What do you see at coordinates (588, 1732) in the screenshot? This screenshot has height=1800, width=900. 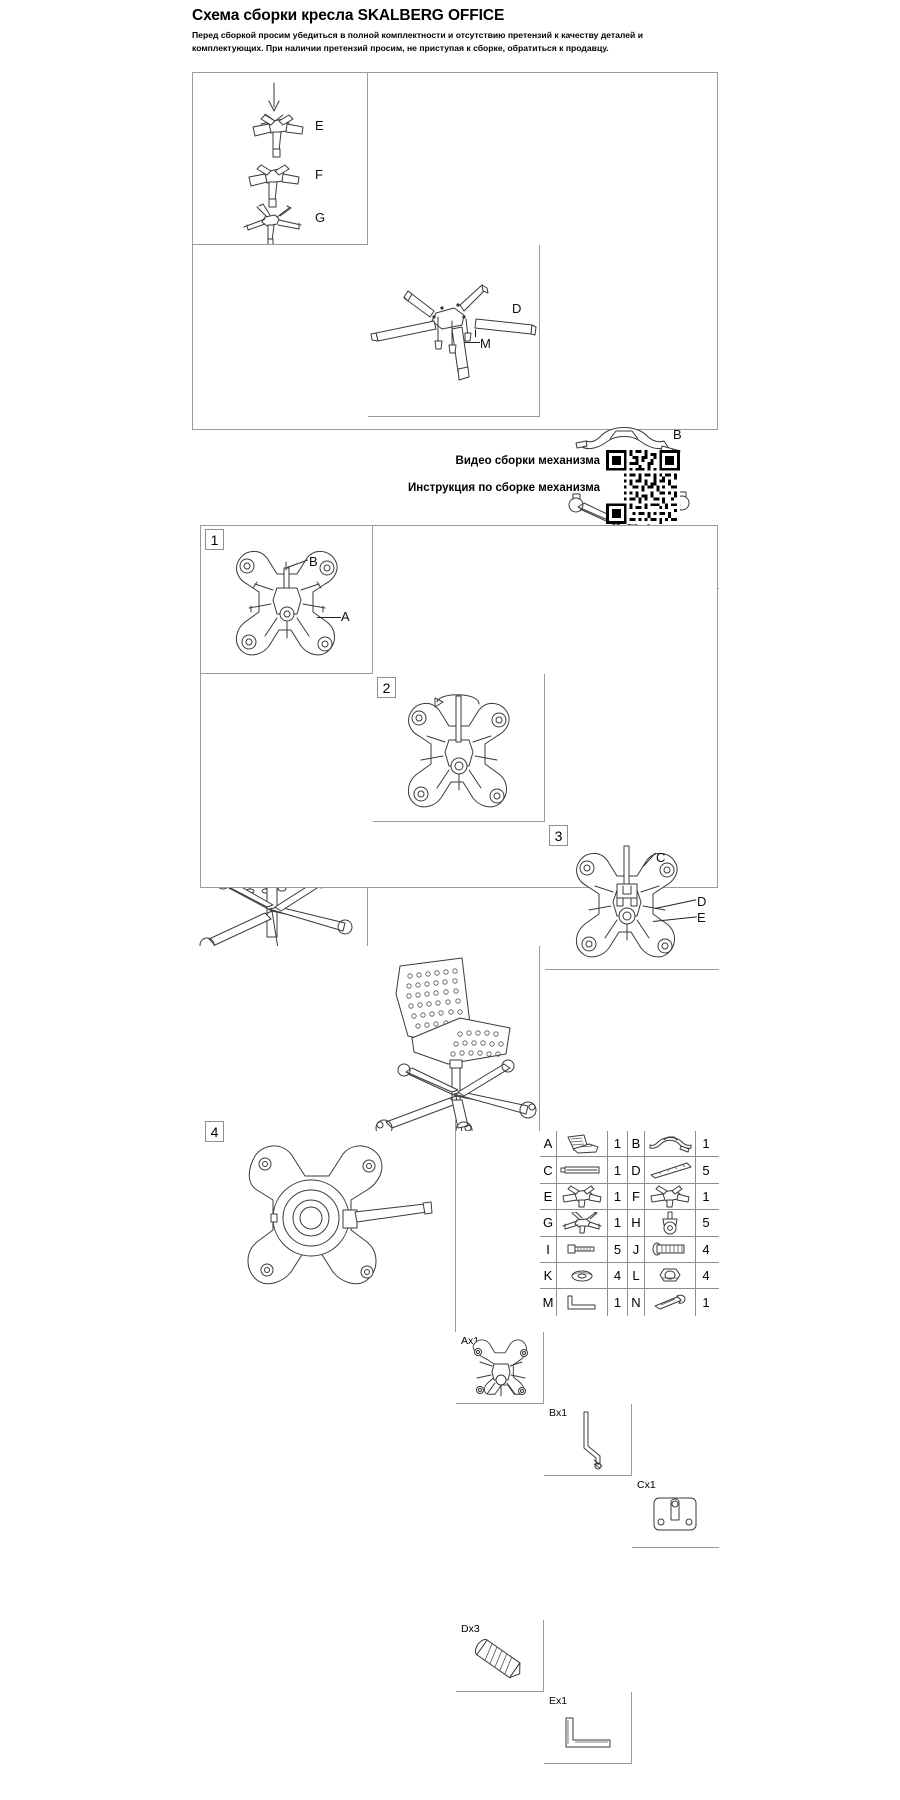 I see `allen-wrench-icon` at bounding box center [588, 1732].